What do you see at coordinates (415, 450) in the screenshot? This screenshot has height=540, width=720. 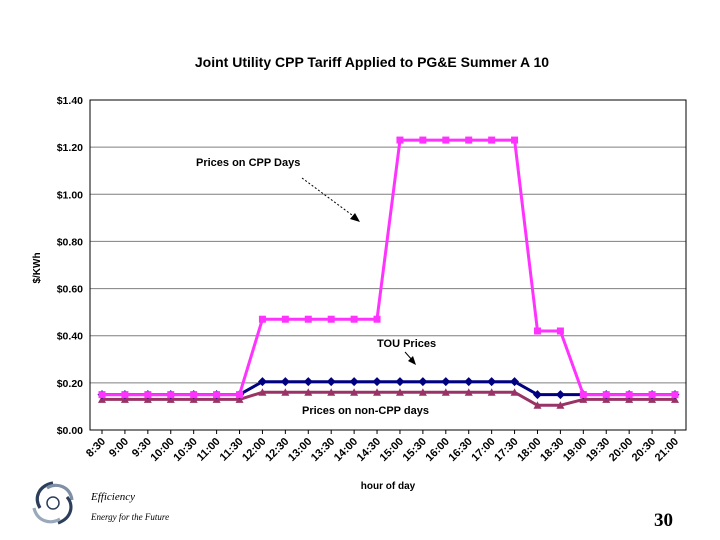 I see `x-tick-label: 15:30` at bounding box center [415, 450].